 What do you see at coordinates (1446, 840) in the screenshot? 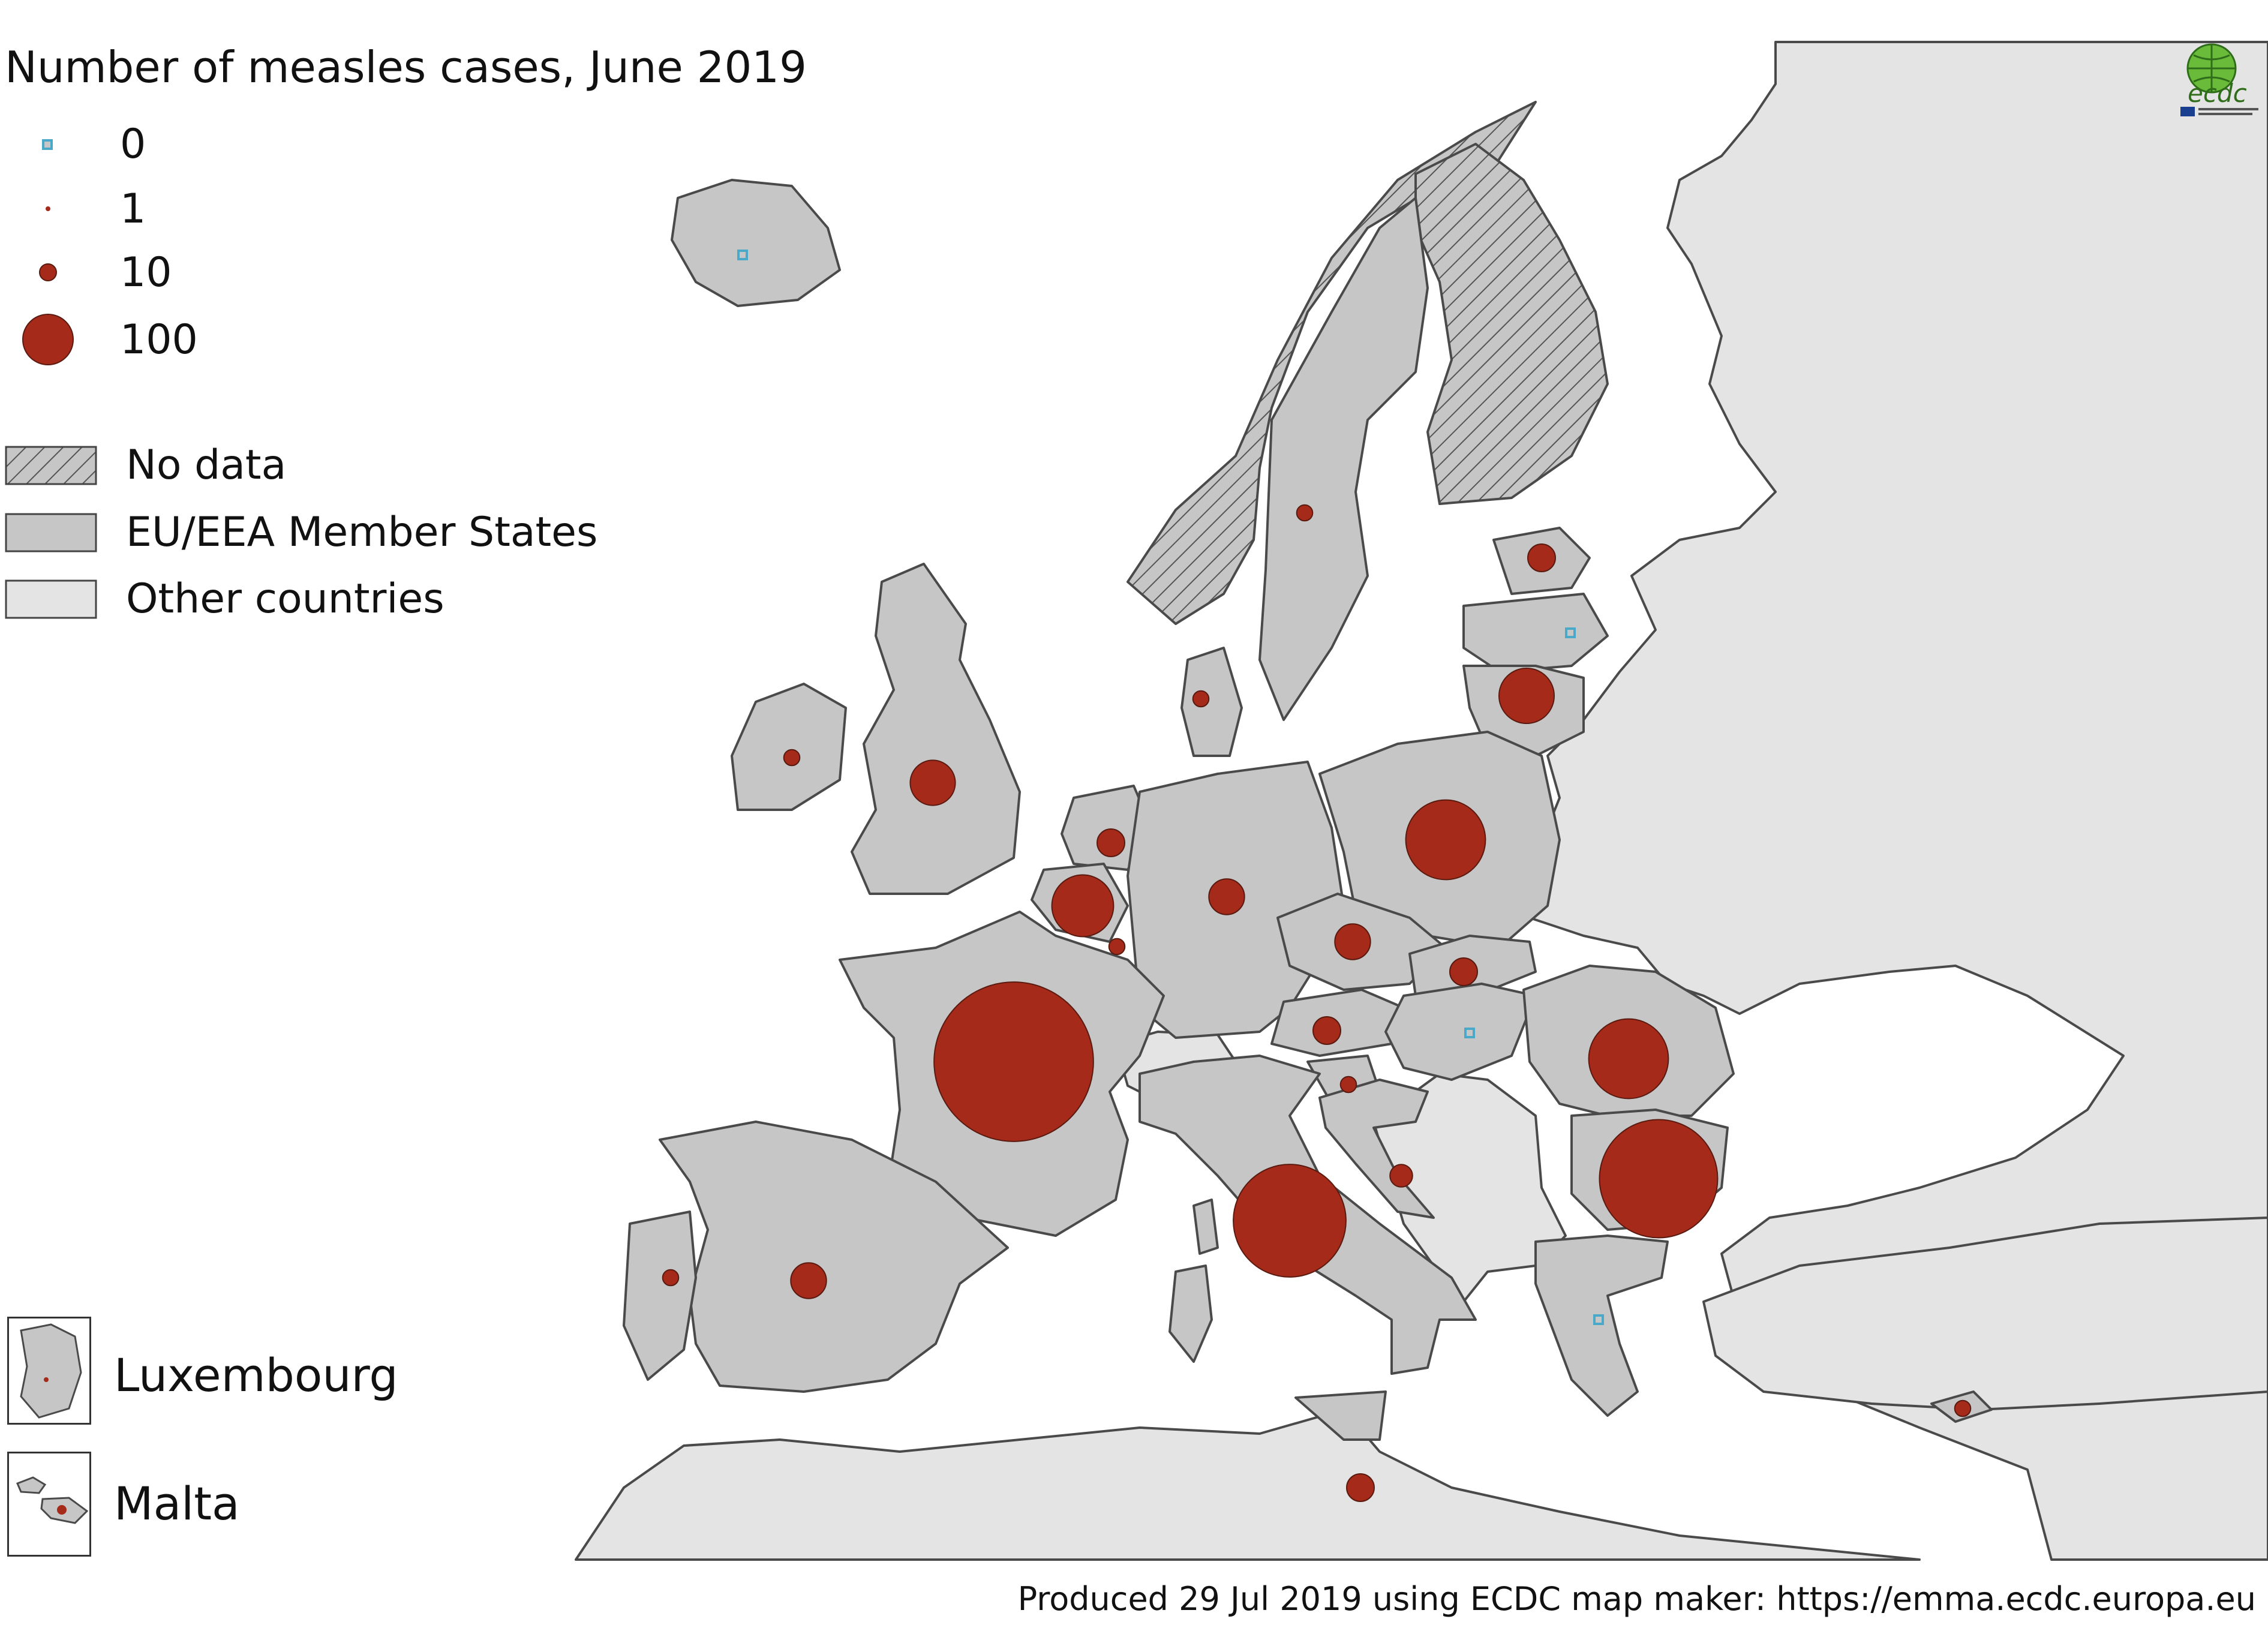
I see `bubble-poland` at bounding box center [1446, 840].